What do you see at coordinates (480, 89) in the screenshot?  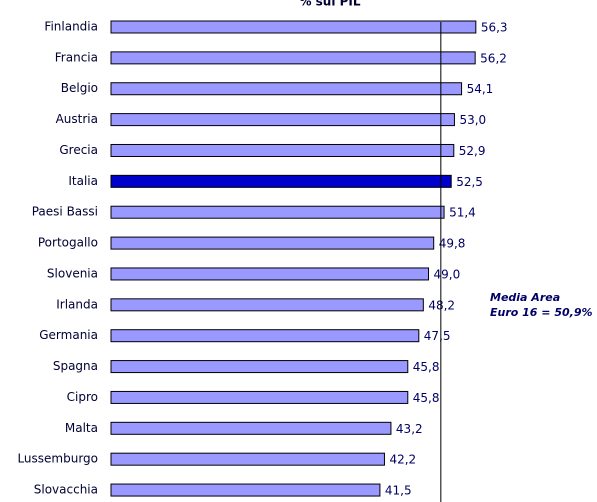 I see `value-label: 54,1` at bounding box center [480, 89].